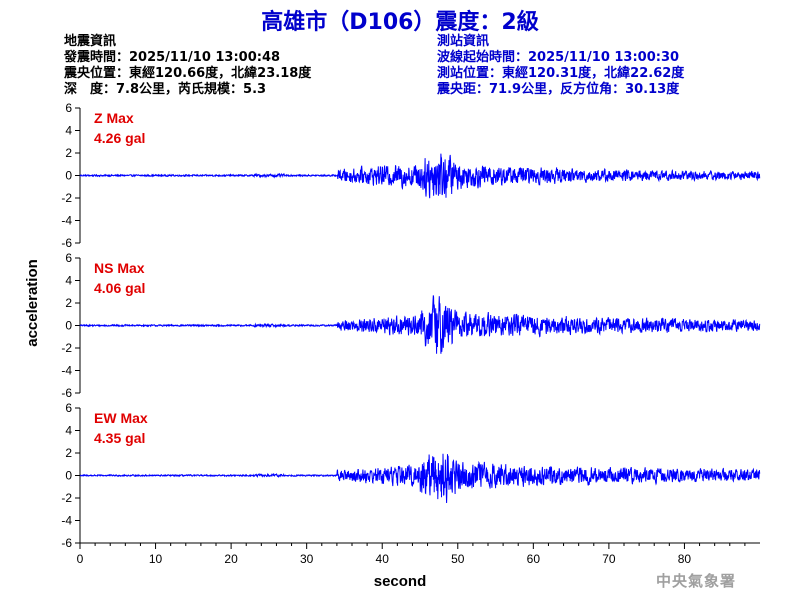  What do you see at coordinates (558, 57) in the screenshot?
I see `wave-start-time: 波線起始時間：2025/11/10 13:00:30` at bounding box center [558, 57].